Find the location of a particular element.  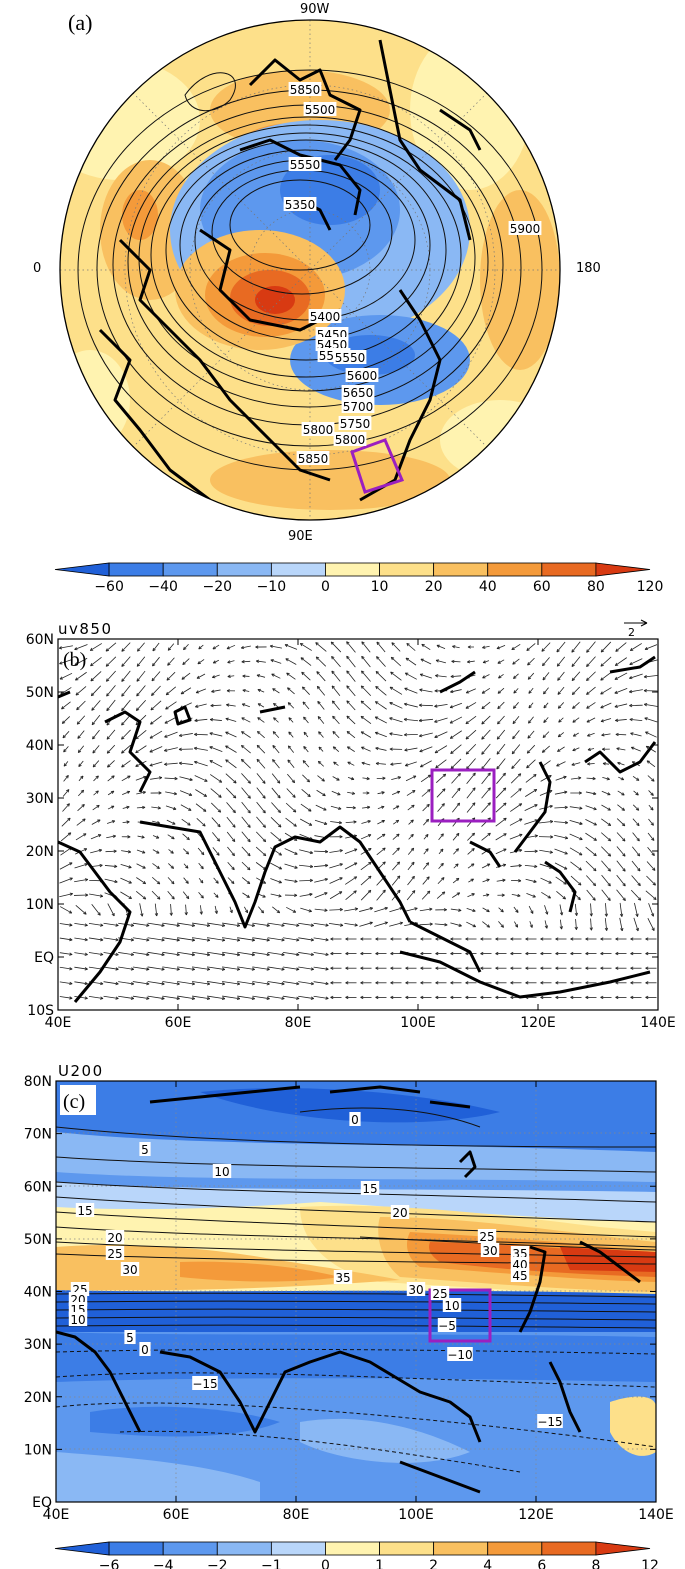

contour-label-a-12: 5800 is located at coordinates (350, 439).